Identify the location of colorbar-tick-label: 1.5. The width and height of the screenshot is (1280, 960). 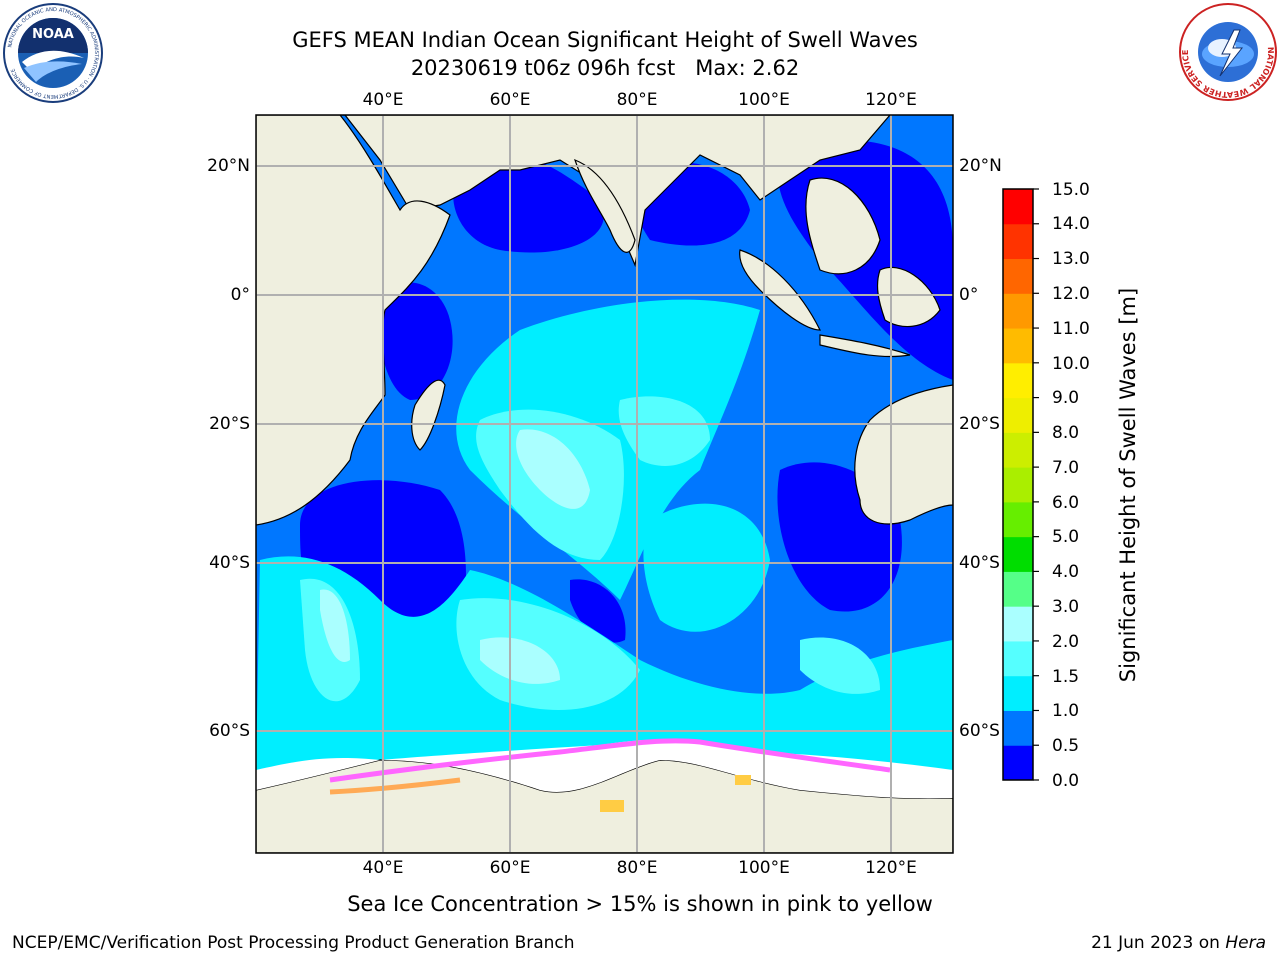
(1066, 677).